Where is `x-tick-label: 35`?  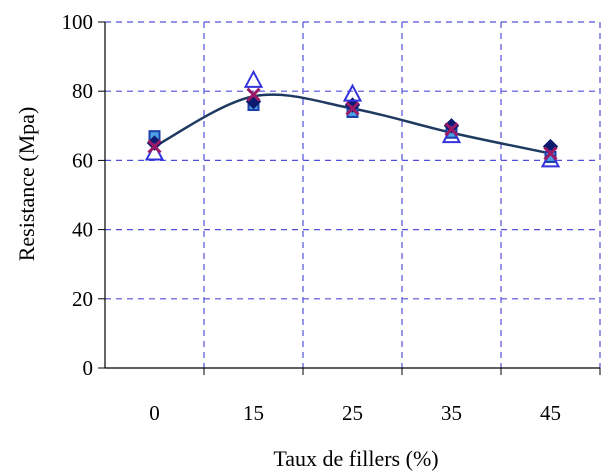
x-tick-label: 35 is located at coordinates (451, 413).